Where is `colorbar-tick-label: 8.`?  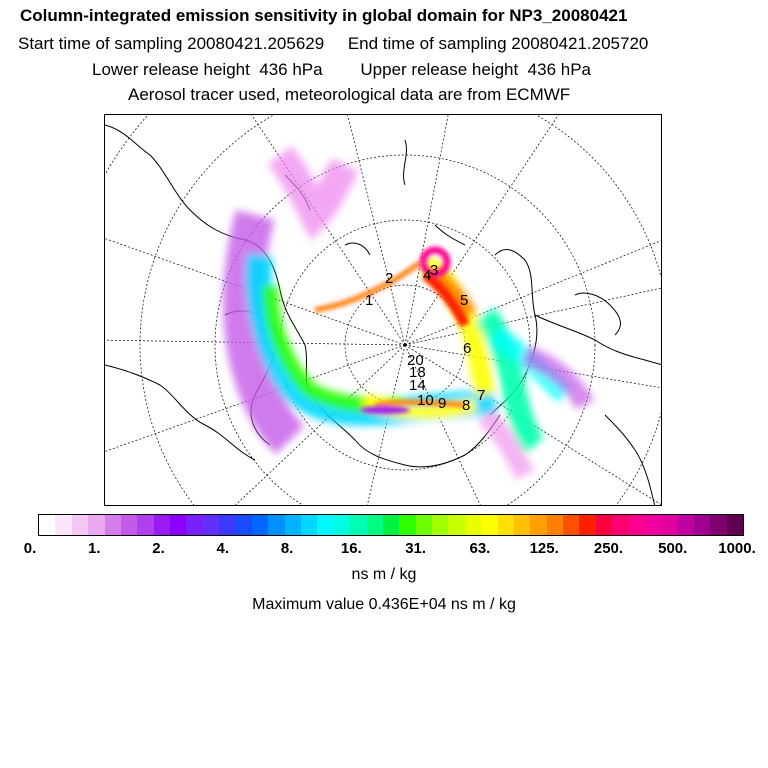
colorbar-tick-label: 8. is located at coordinates (287, 548).